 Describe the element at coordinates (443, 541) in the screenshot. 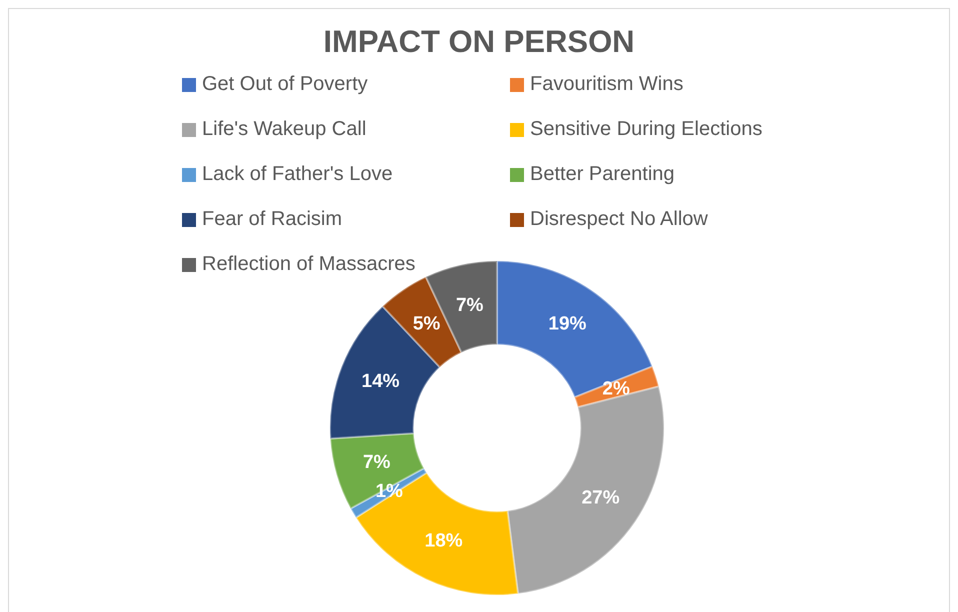

I see `data-label: 18%` at that location.